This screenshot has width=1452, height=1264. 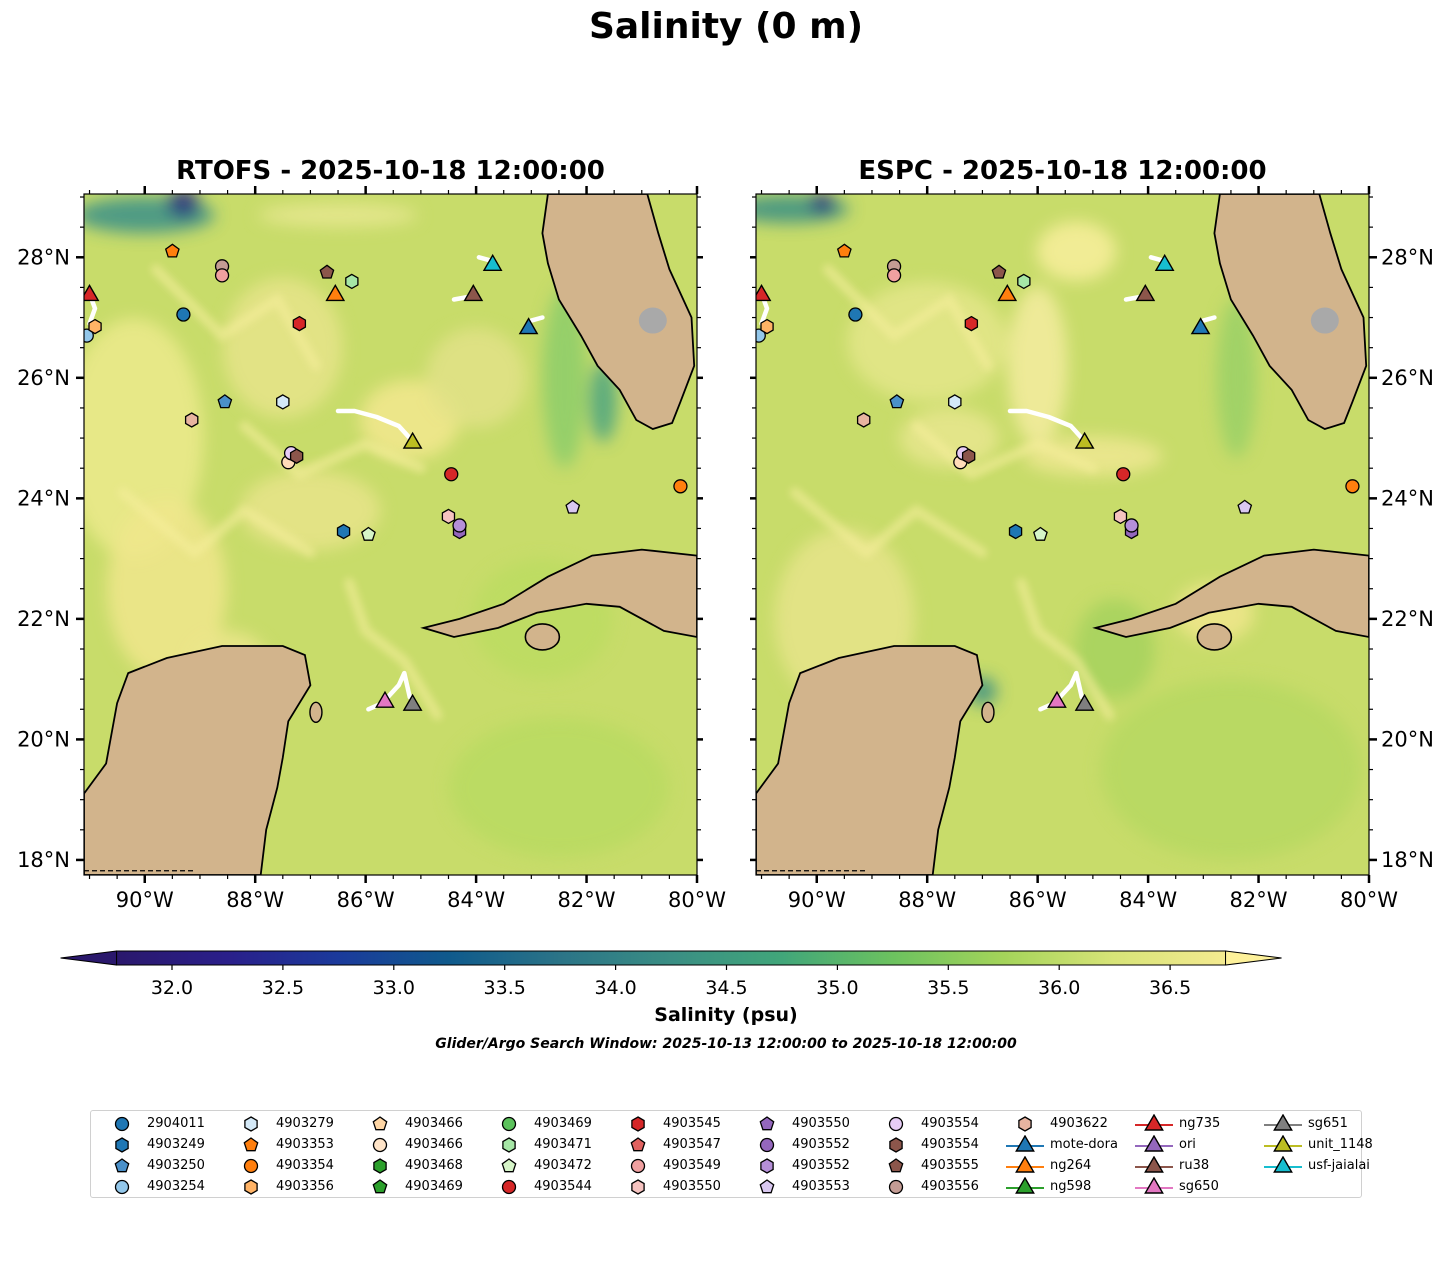 I want to click on y-tick-label: 26°N, so click(x=43, y=378).